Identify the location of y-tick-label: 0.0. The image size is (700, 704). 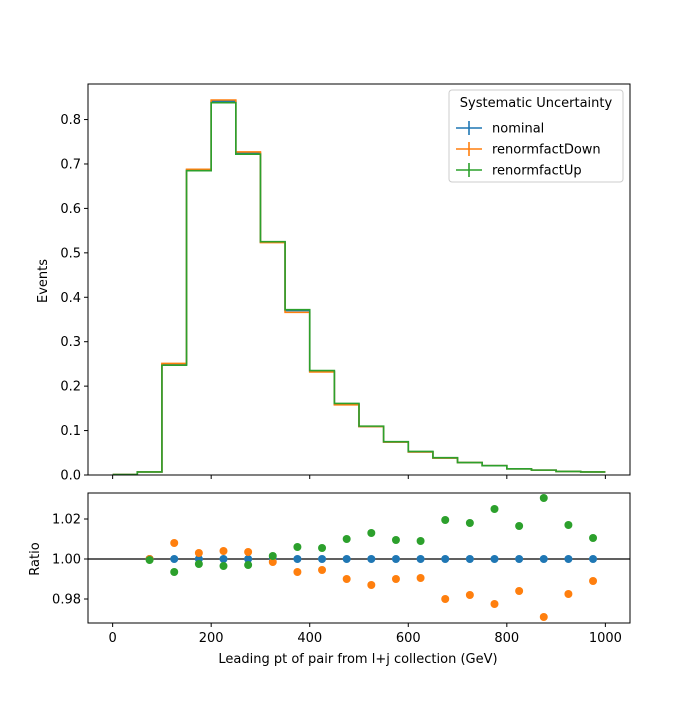
(70, 476).